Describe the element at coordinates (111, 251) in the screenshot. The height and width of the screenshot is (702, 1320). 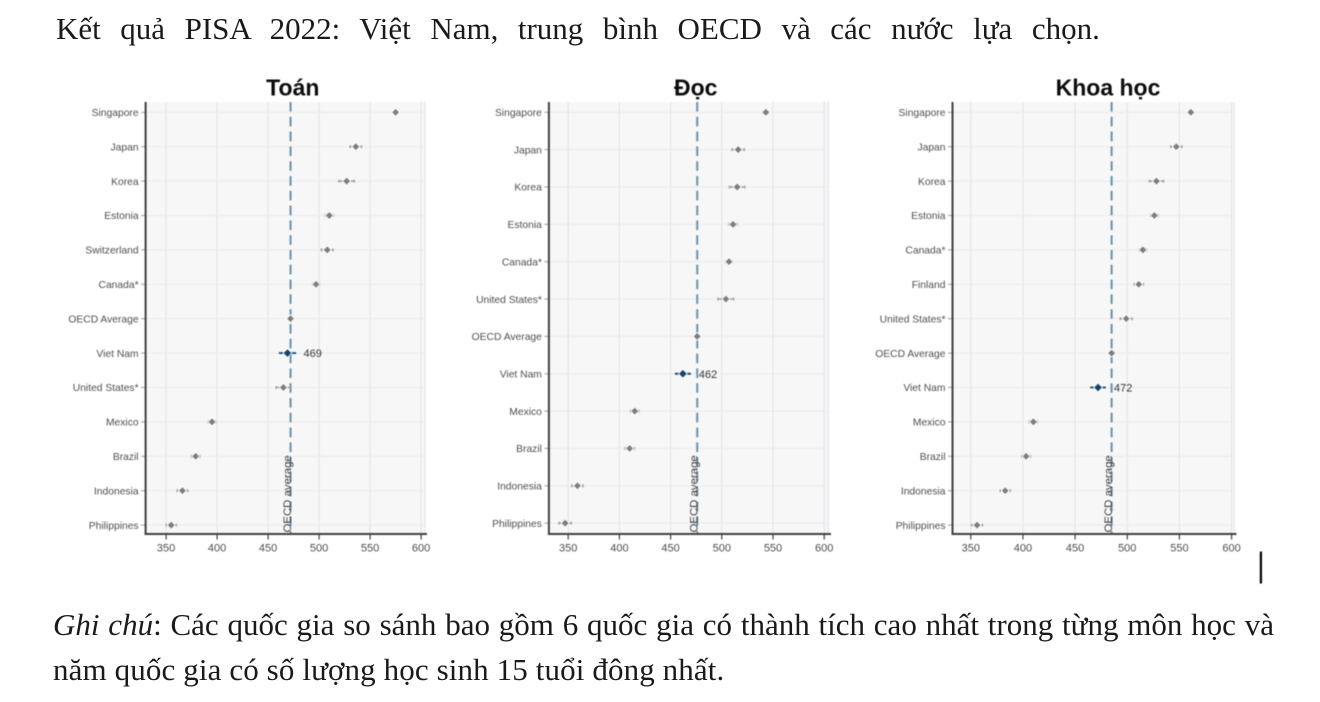
I see `svg-text: Switzerland` at that location.